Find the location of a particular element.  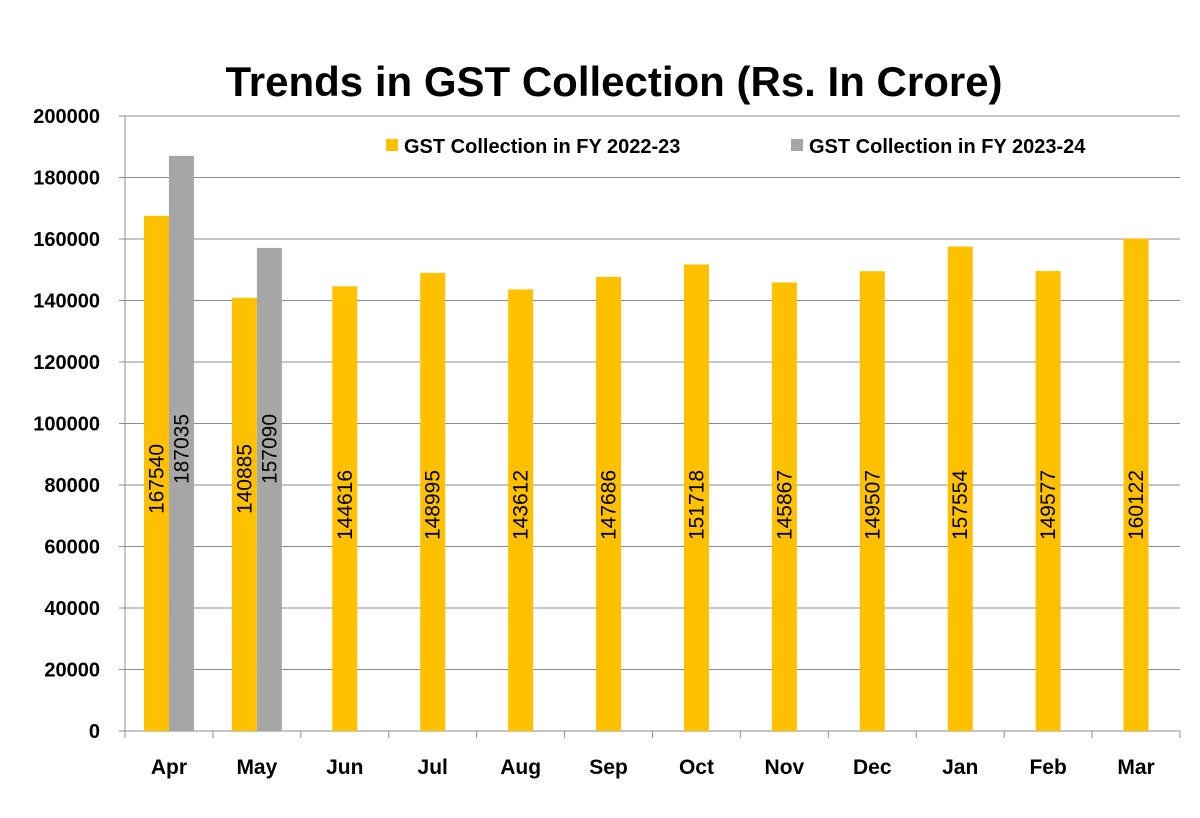

data-label: 157090 is located at coordinates (269, 449).